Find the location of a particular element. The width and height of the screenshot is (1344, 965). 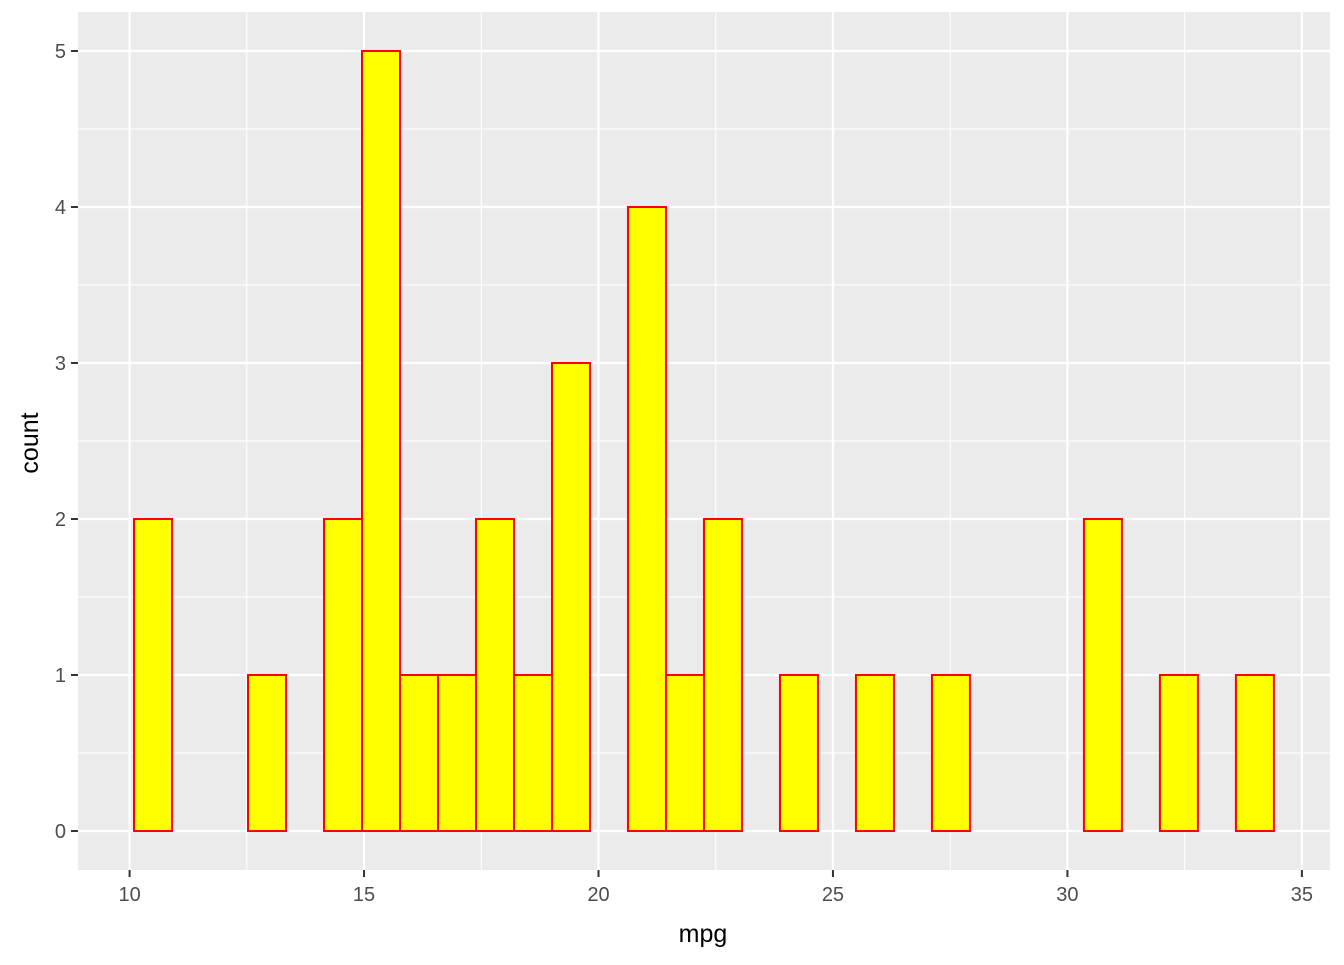

y-tick-label: 5 is located at coordinates (60, 52).